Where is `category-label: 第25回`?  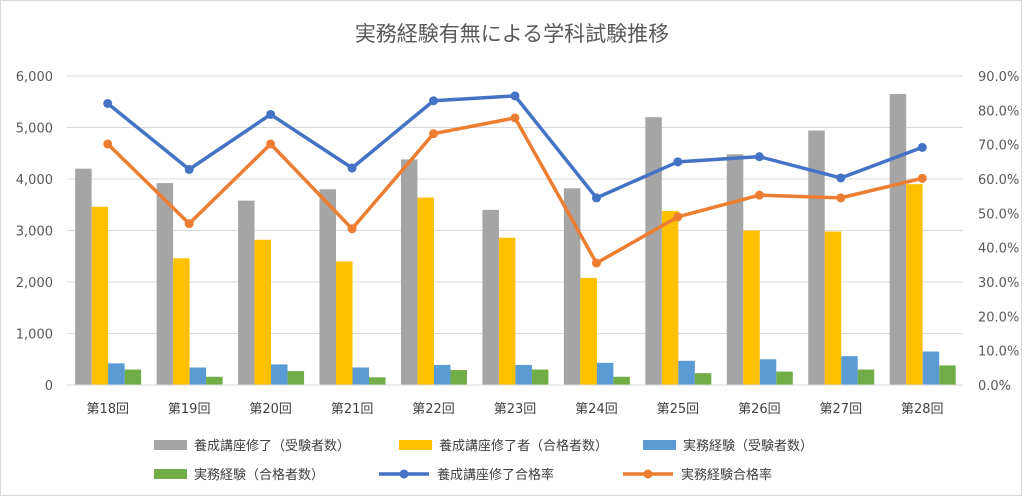
category-label: 第25回 is located at coordinates (678, 409).